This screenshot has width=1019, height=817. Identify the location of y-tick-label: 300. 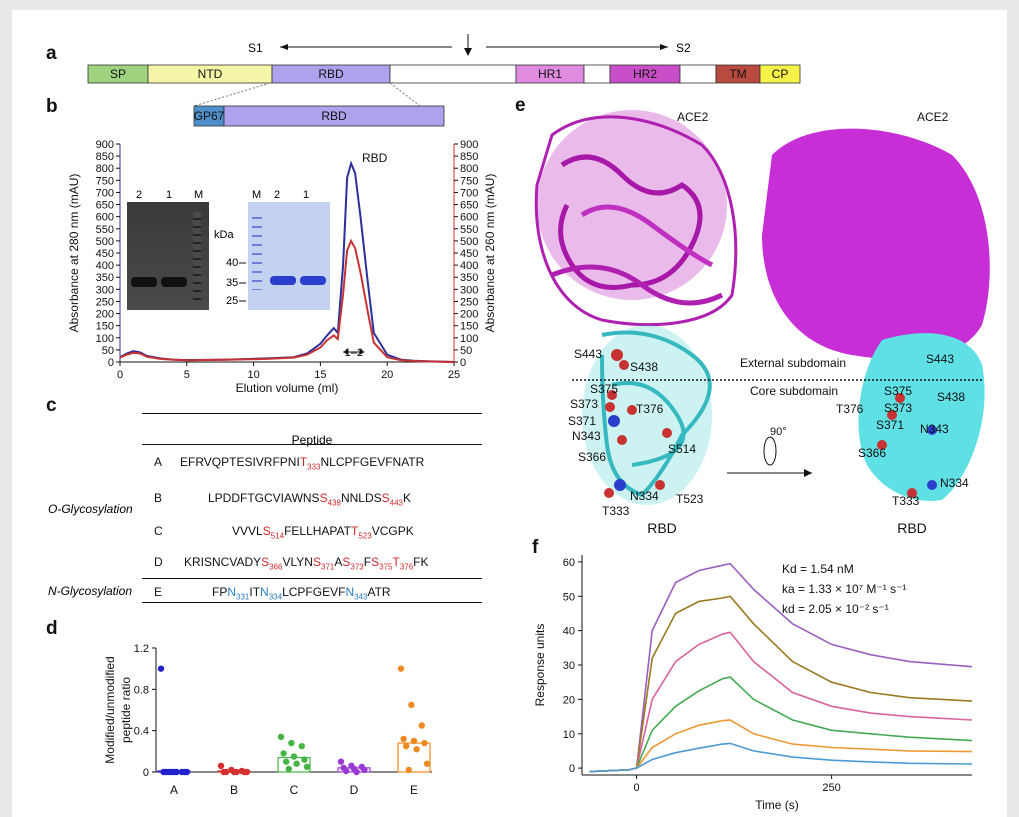
(105, 290).